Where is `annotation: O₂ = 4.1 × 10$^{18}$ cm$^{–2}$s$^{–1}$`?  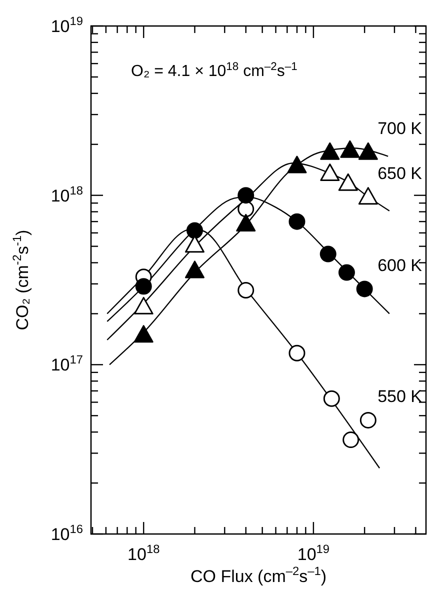
annotation: O₂ = 4.1 × 10$^{18}$ cm$^{–2}$s$^{–1}$ is located at coordinates (214, 70).